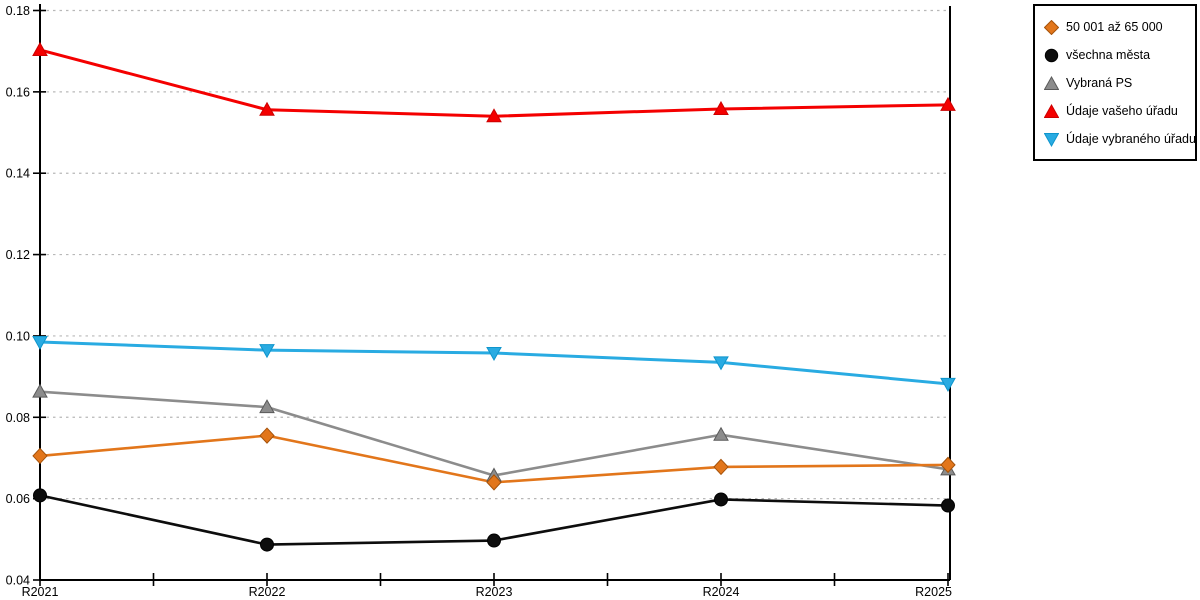 Image resolution: width=1200 pixels, height=600 pixels. I want to click on legend-item-3: Údaje vašeho úřadu, so click(1115, 111).